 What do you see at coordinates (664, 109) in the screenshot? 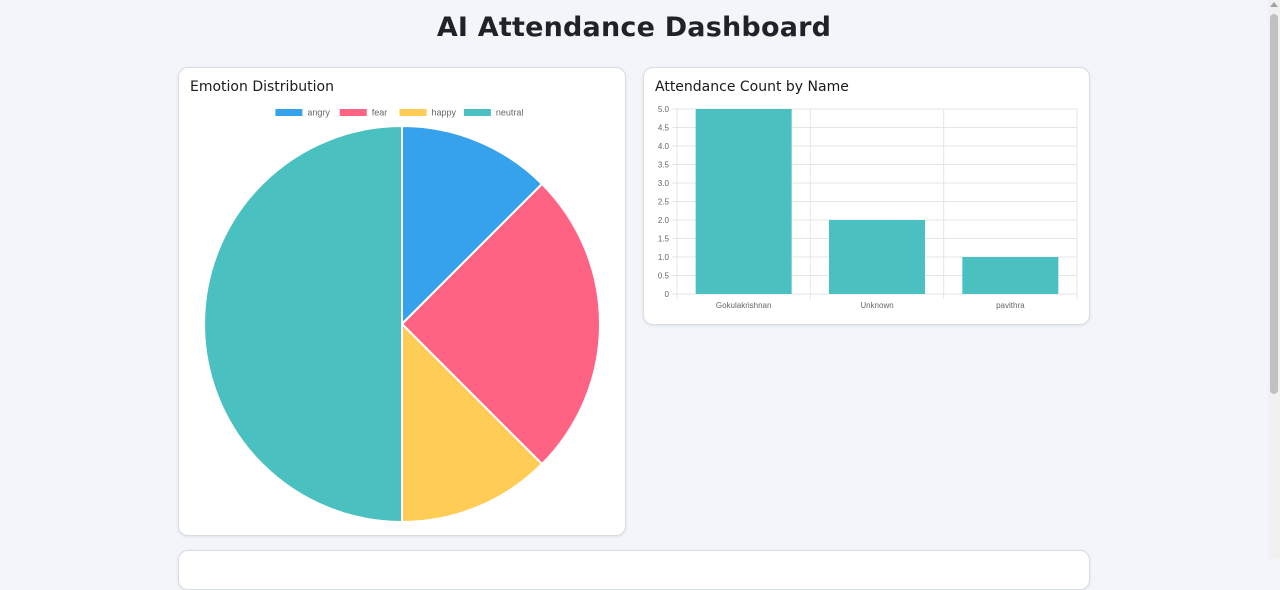
I see `y-tick-label: 5.0` at bounding box center [664, 109].